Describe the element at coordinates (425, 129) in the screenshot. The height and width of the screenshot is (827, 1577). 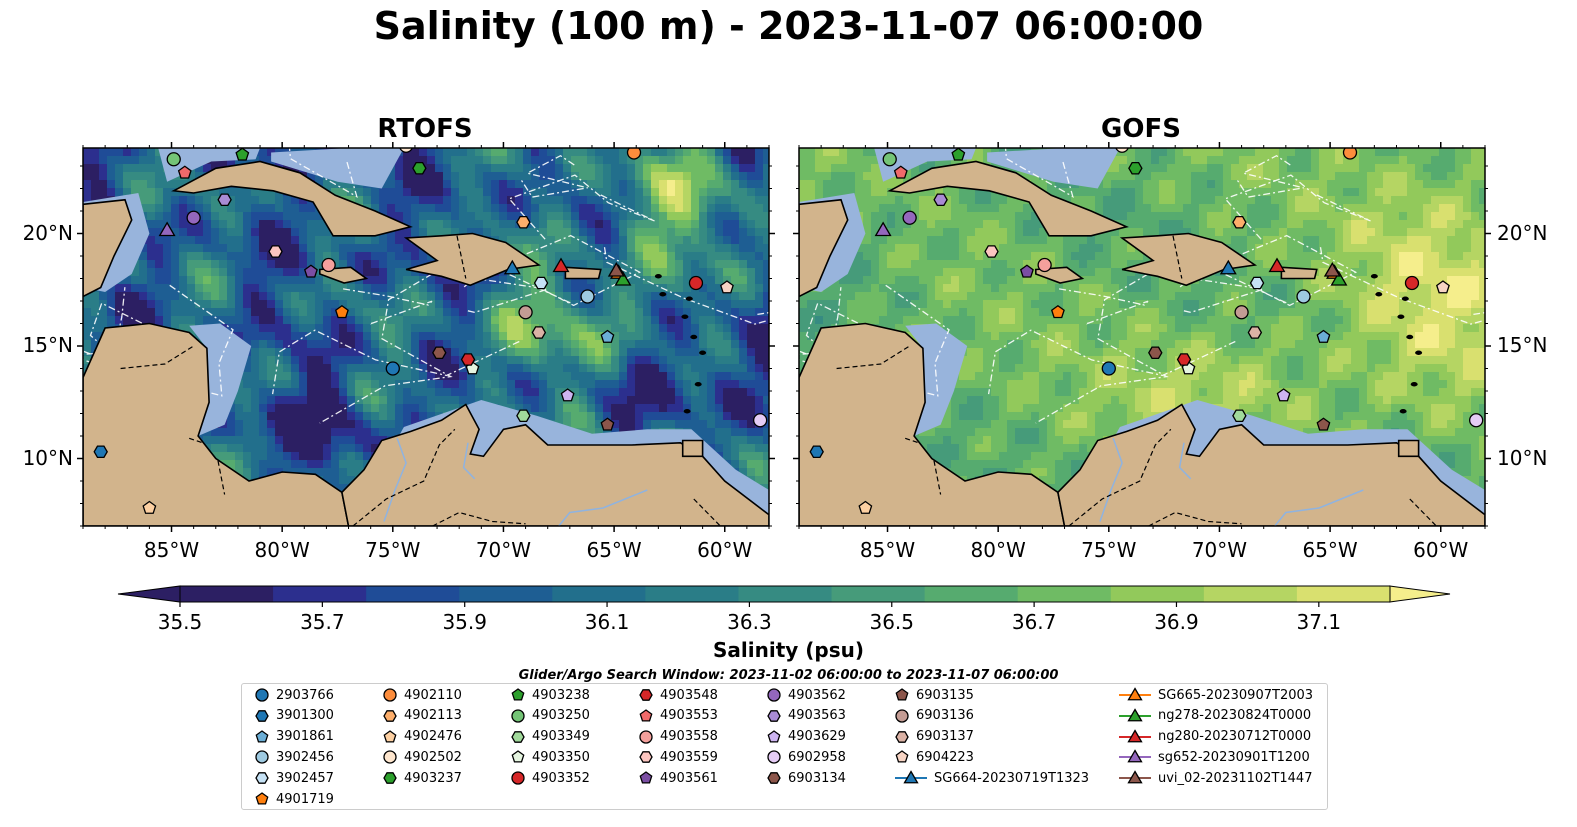
I see `panel-title-rtofs: RTOFS` at that location.